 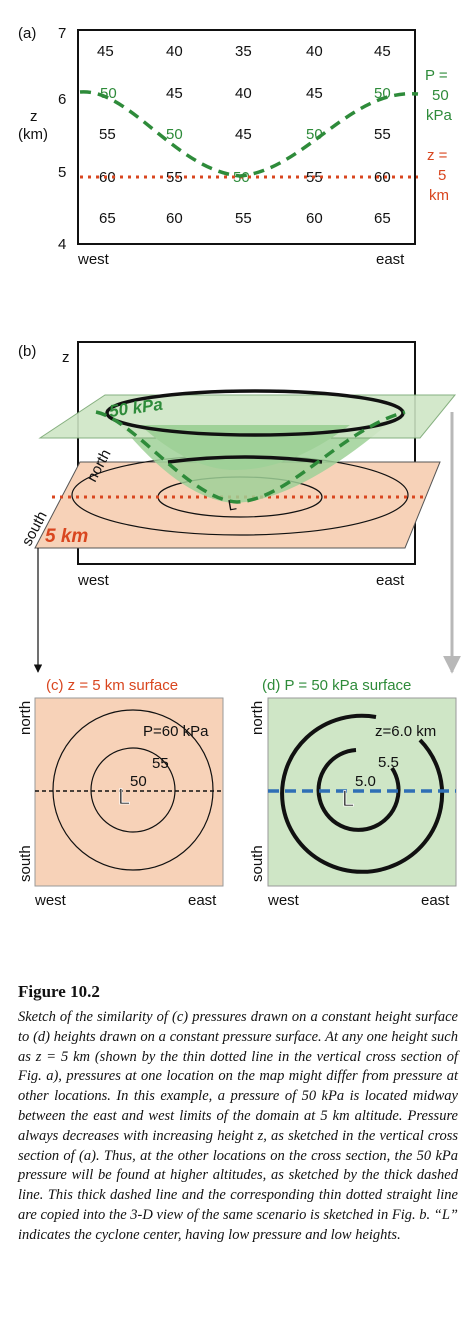 I want to click on panel-a-frame, so click(x=246, y=137).